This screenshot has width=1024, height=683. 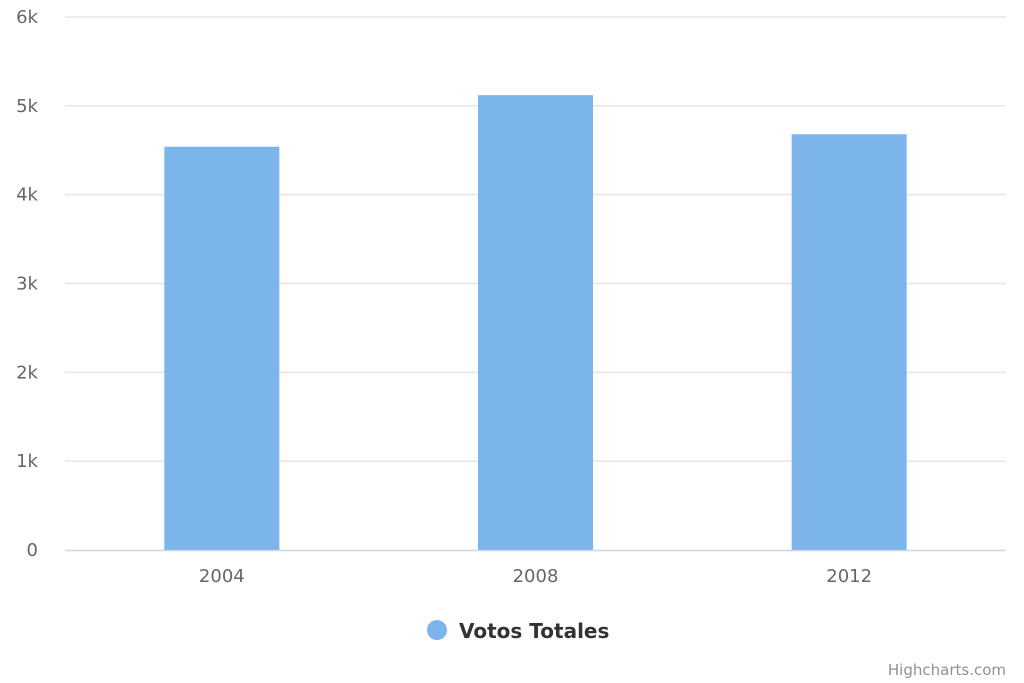 I want to click on y-tick-label: 6k, so click(x=27, y=17).